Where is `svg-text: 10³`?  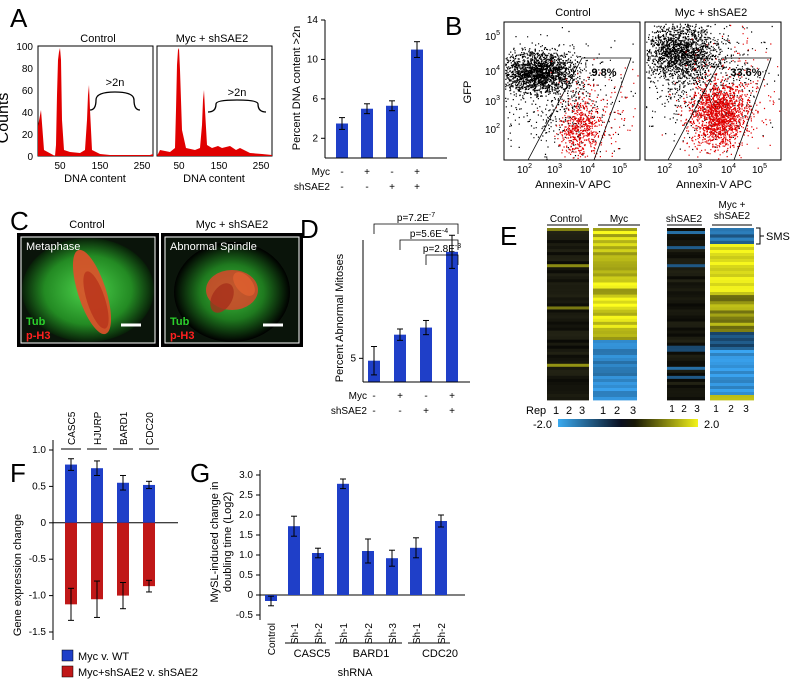
svg-text: 10³ is located at coordinates (492, 101).